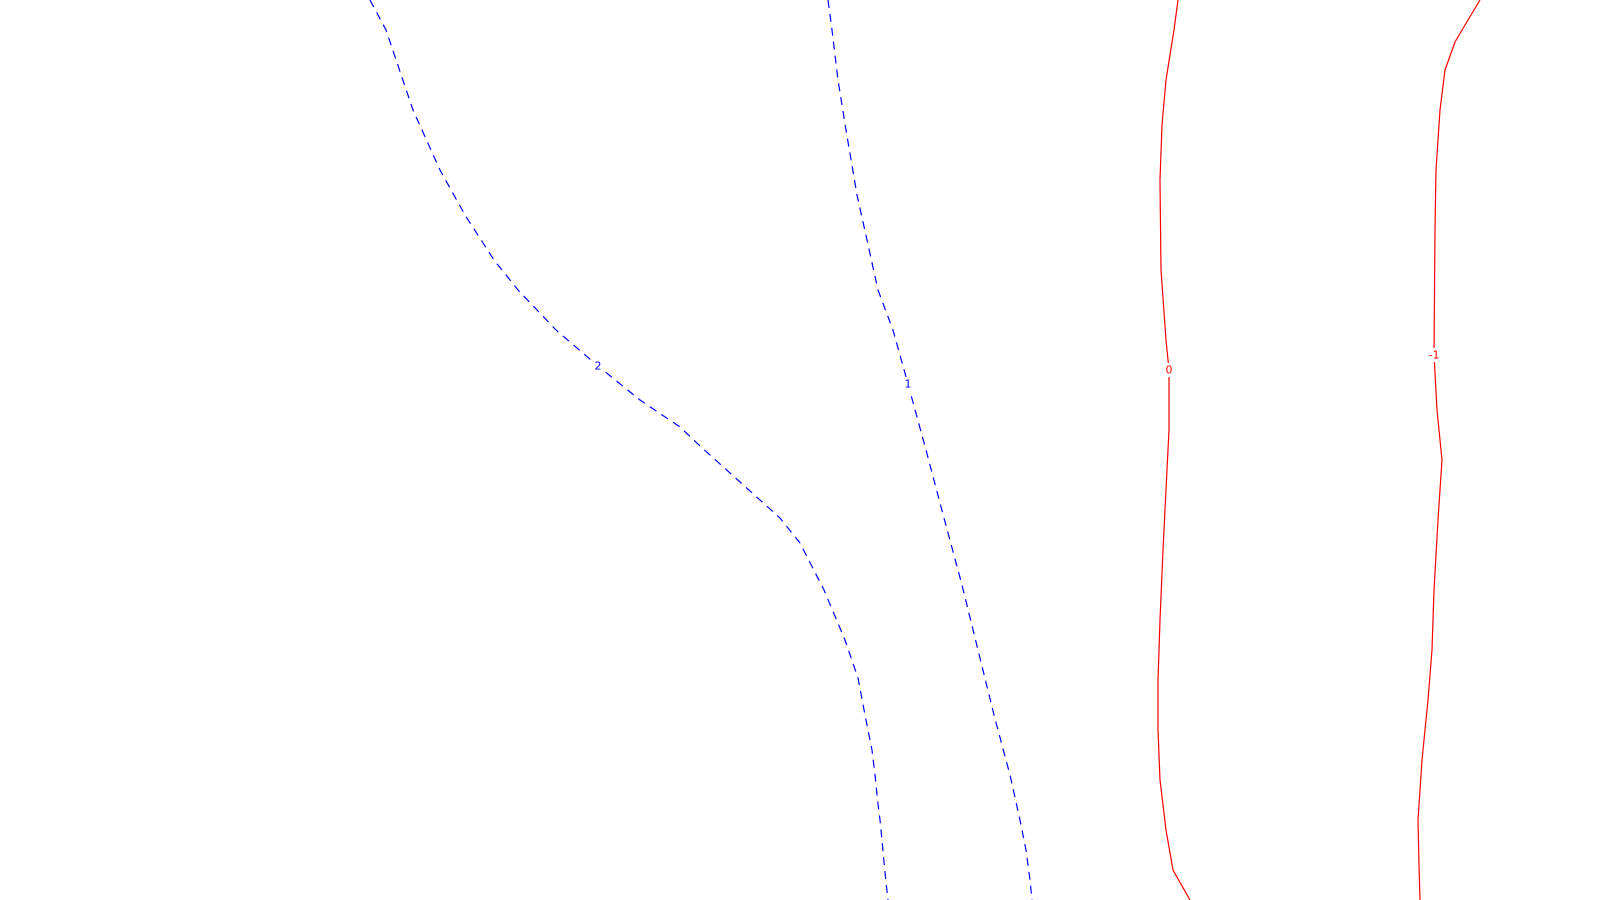  I want to click on contour-label-2: 2, so click(598, 366).